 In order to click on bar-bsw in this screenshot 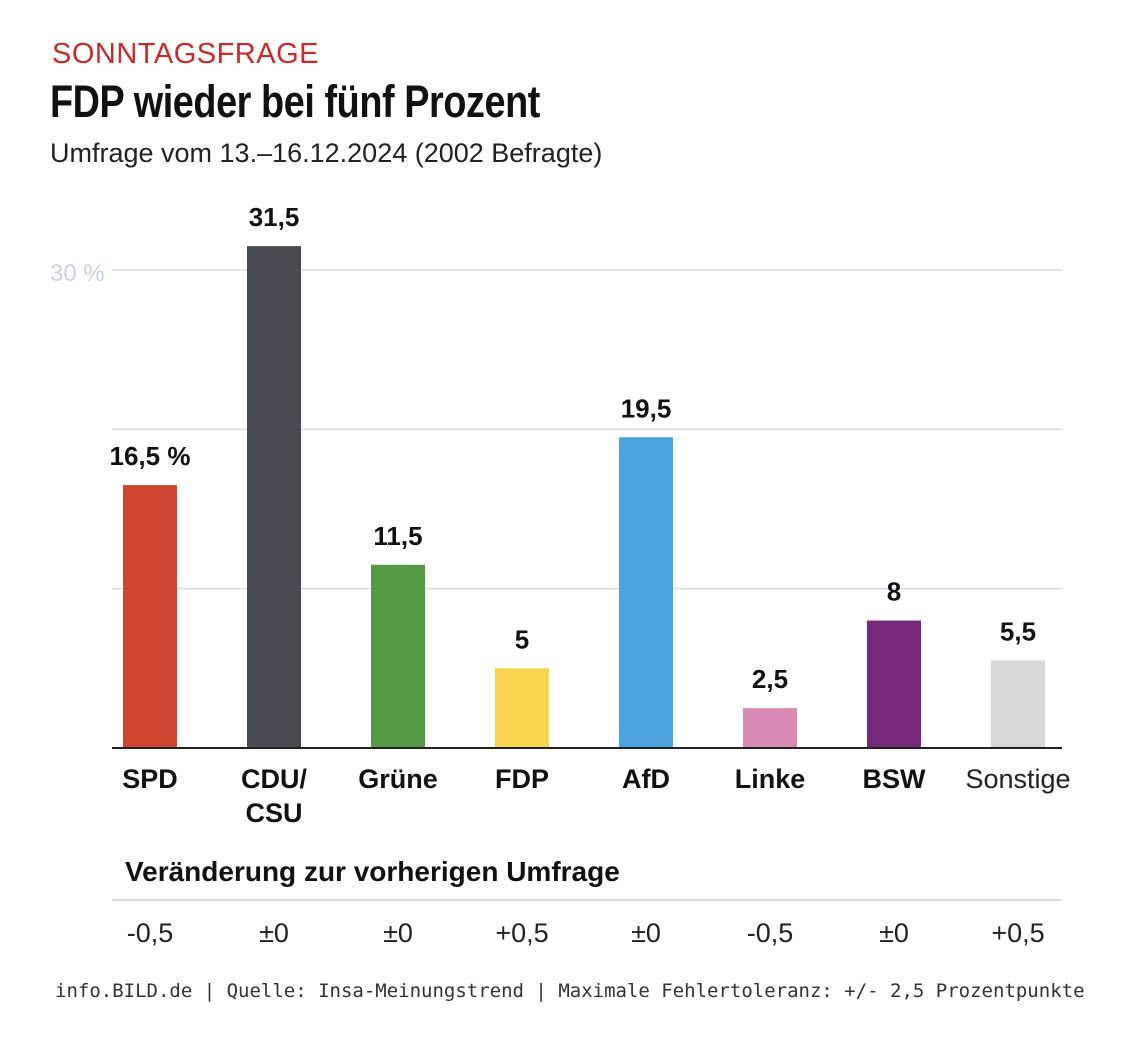, I will do `click(894, 684)`.